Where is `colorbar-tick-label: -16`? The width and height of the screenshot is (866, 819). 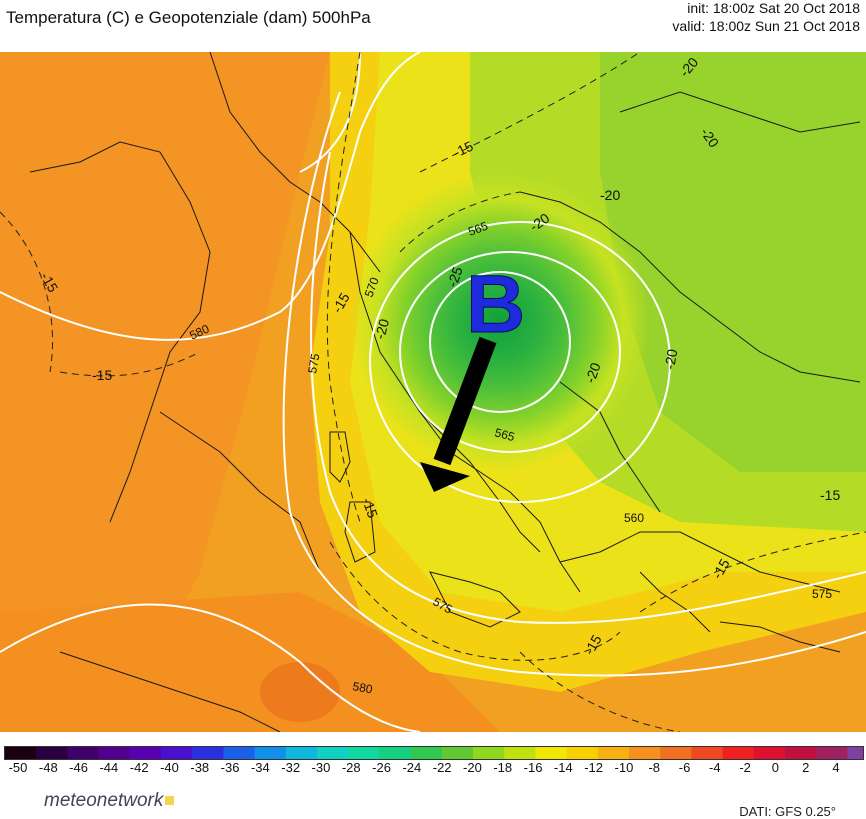
colorbar-tick-label: -16 is located at coordinates (533, 767).